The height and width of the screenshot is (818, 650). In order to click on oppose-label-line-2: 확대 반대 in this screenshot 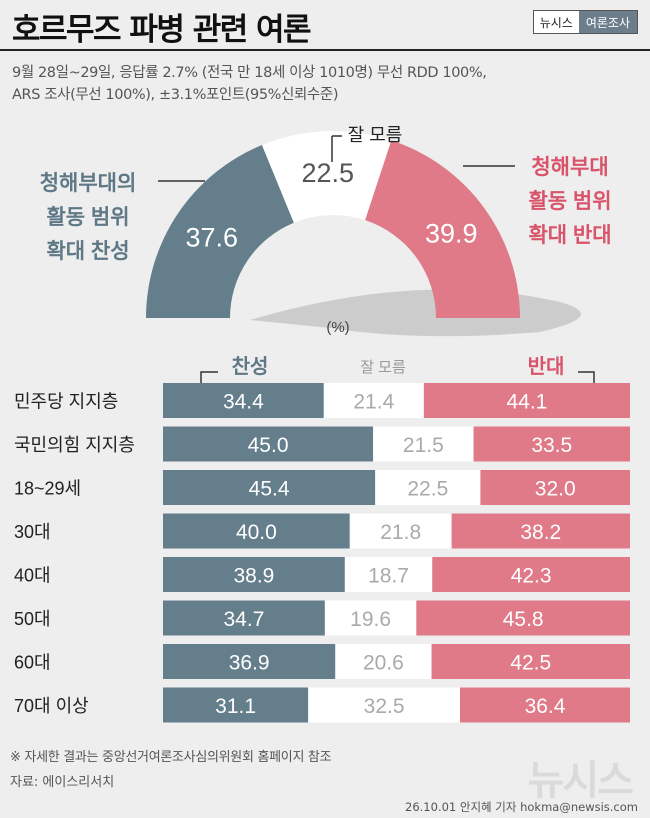, I will do `click(569, 235)`.